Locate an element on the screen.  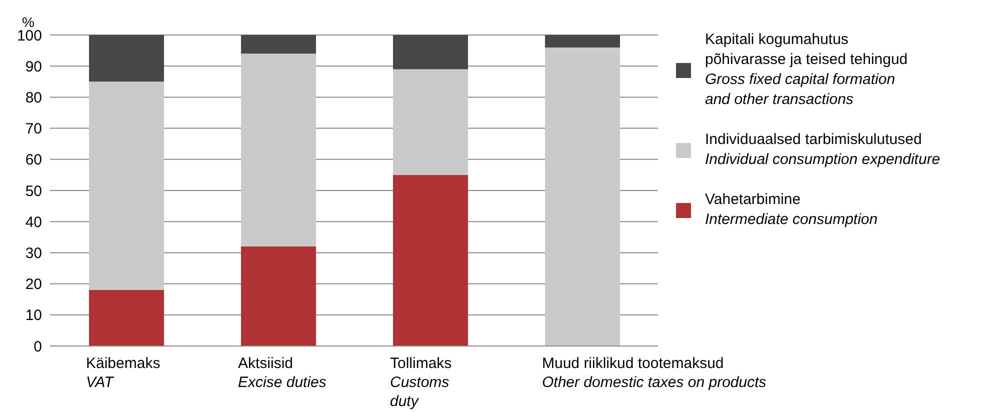
legend-label: Kapitali kogumahutus põhivarasse ja teised tehingud Gross fixed capital formation and other transactions is located at coordinates (806, 70).